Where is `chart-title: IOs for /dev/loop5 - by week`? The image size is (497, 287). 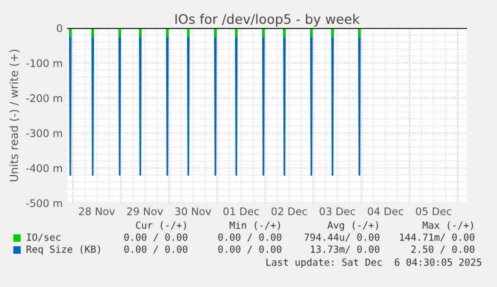
chart-title: IOs for /dev/loop5 - by week is located at coordinates (267, 20).